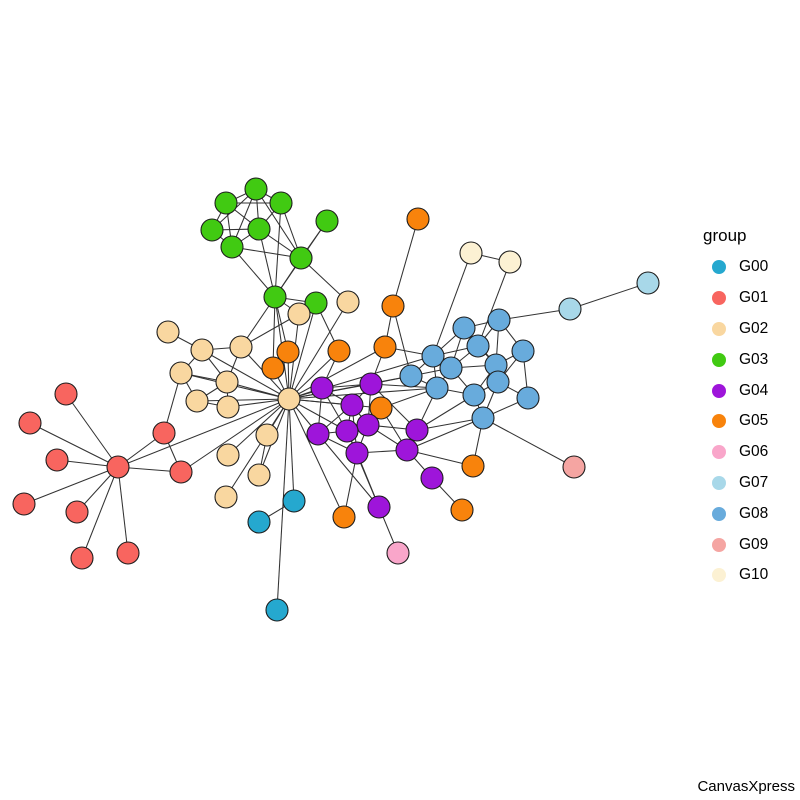 The width and height of the screenshot is (800, 800). I want to click on network-node-g7-G03, so click(232, 247).